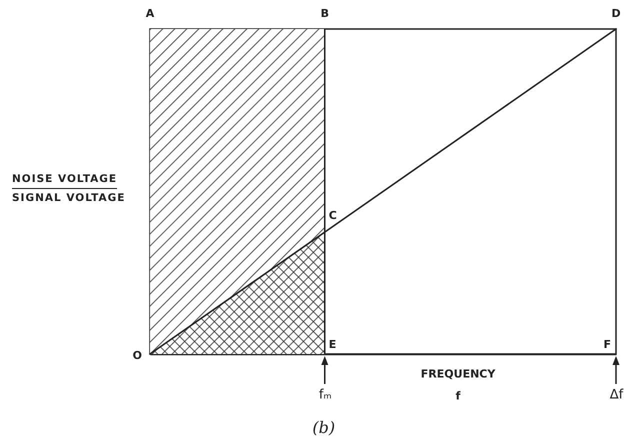 This screenshot has height=445, width=630. What do you see at coordinates (69, 188) in the screenshot?
I see `y-axis-title: NOISE VOLTAGE SIGNAL VOLTAGE` at bounding box center [69, 188].